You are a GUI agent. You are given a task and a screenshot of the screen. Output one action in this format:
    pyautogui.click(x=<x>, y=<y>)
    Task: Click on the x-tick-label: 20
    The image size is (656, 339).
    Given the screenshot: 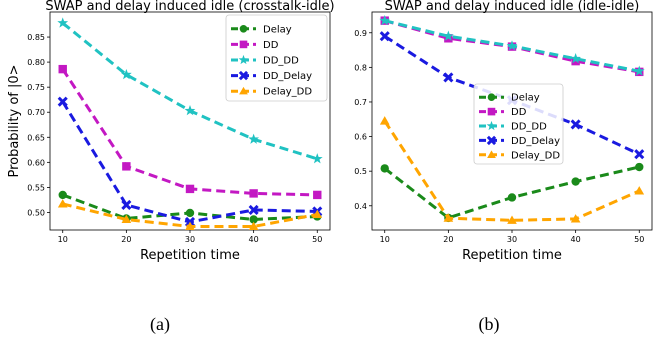 What is the action you would take?
    pyautogui.click(x=126, y=239)
    